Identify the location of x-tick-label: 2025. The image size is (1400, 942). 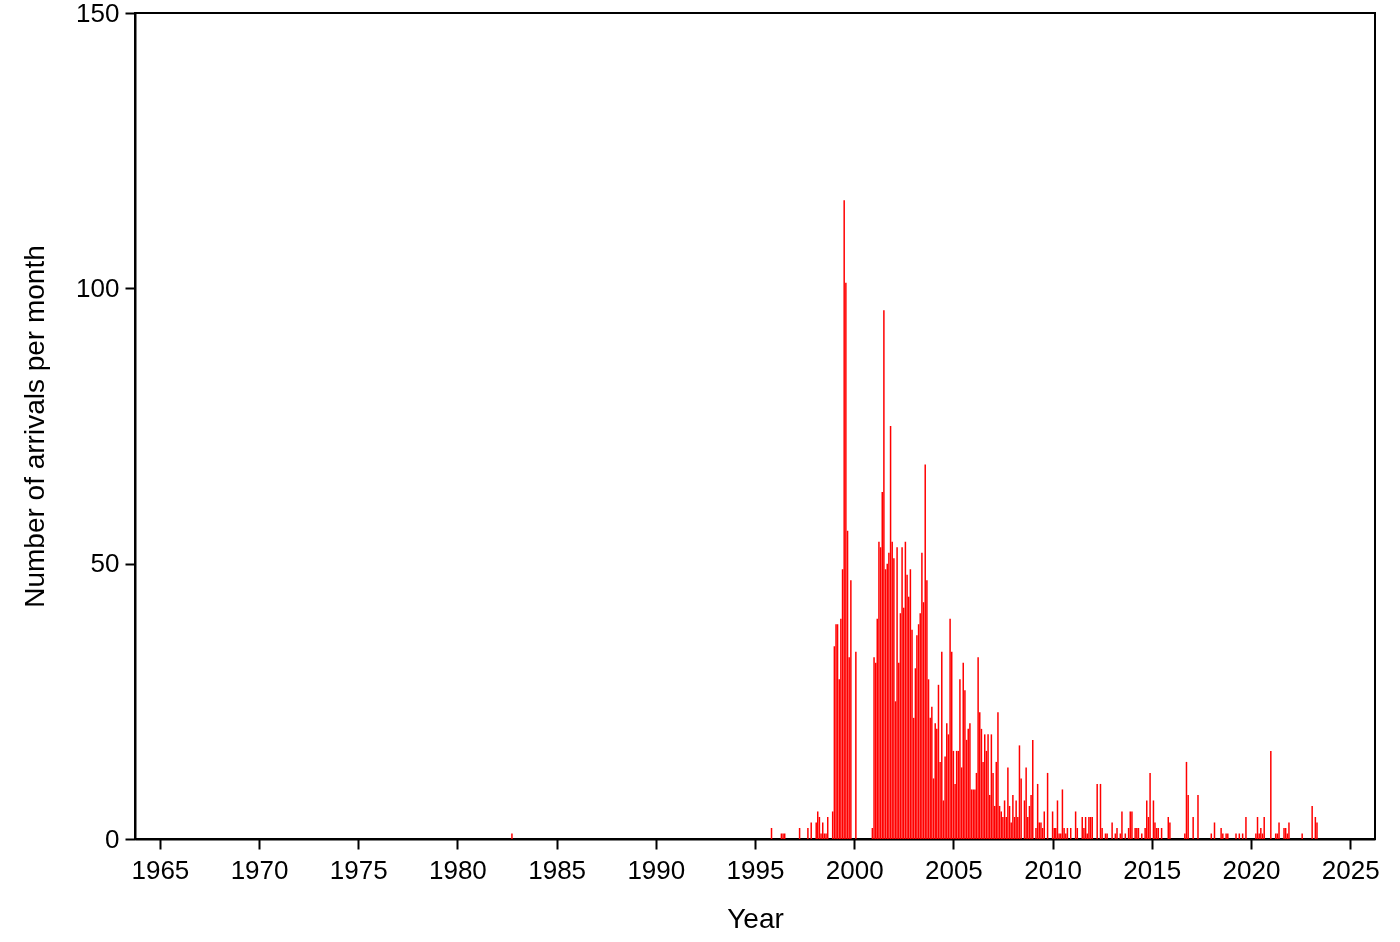
(1350, 869).